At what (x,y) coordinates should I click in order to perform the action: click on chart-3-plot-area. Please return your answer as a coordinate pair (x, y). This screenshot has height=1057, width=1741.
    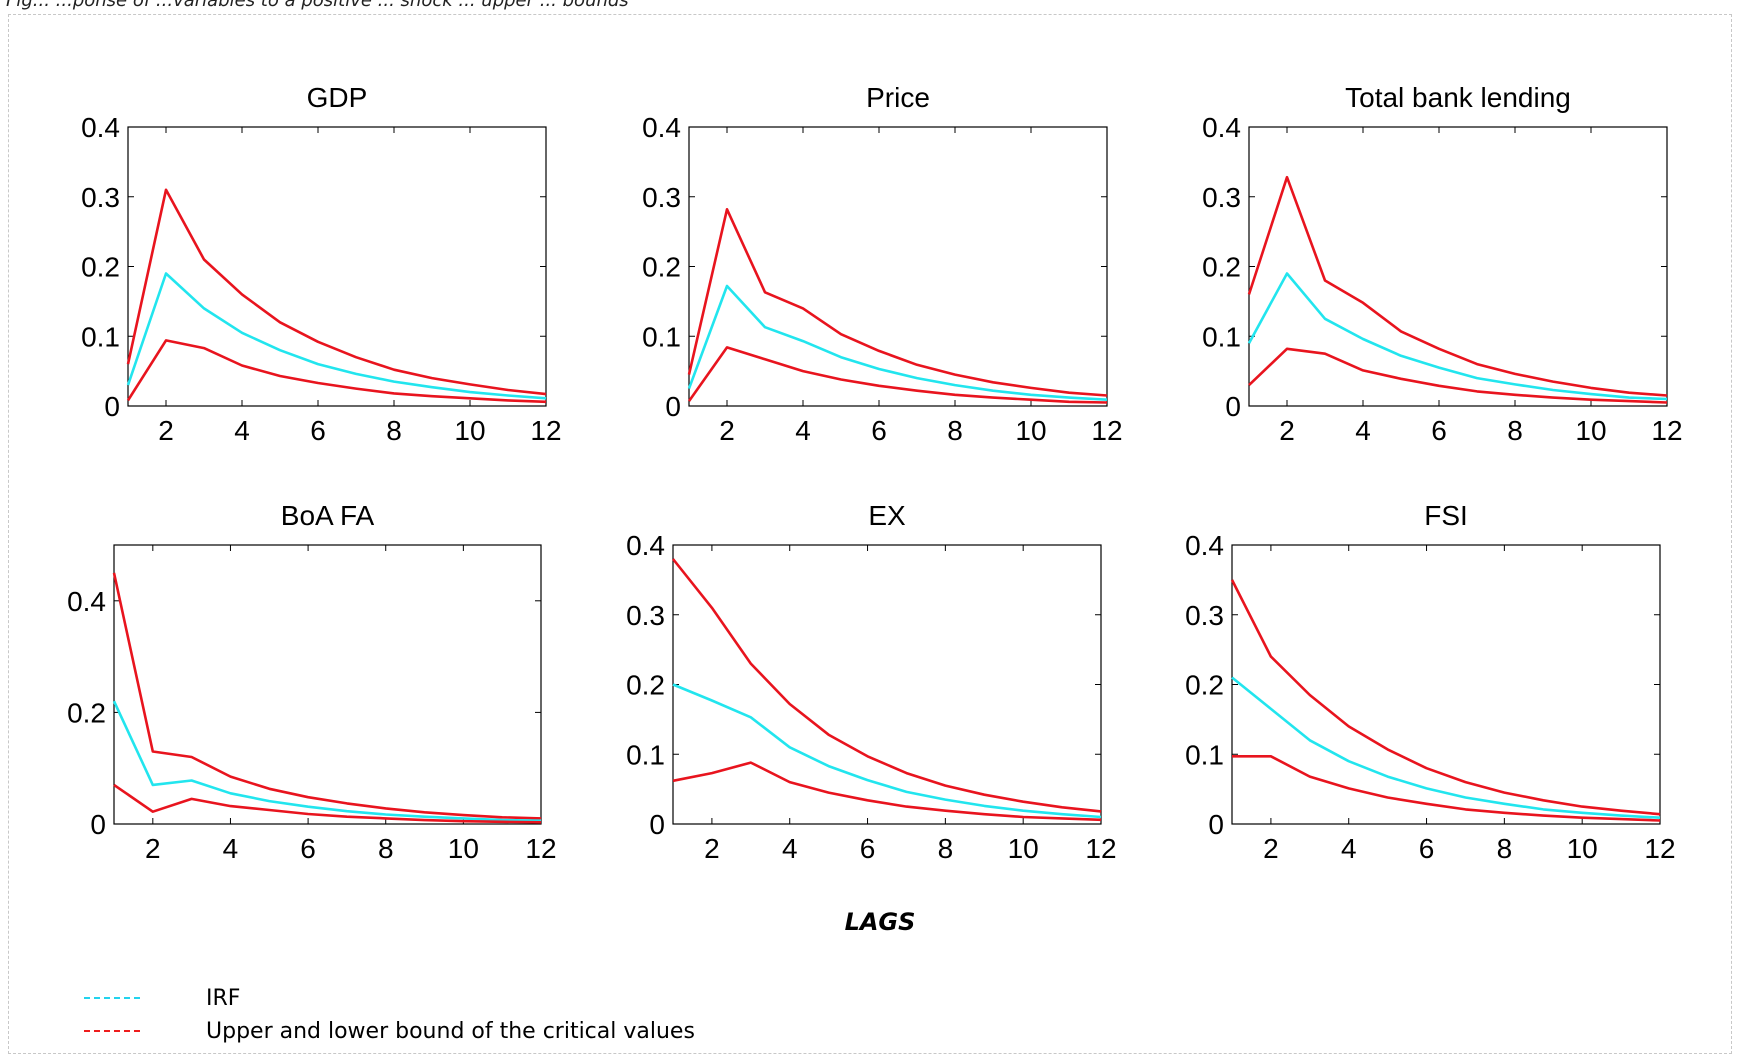
    Looking at the image, I should click on (1458, 266).